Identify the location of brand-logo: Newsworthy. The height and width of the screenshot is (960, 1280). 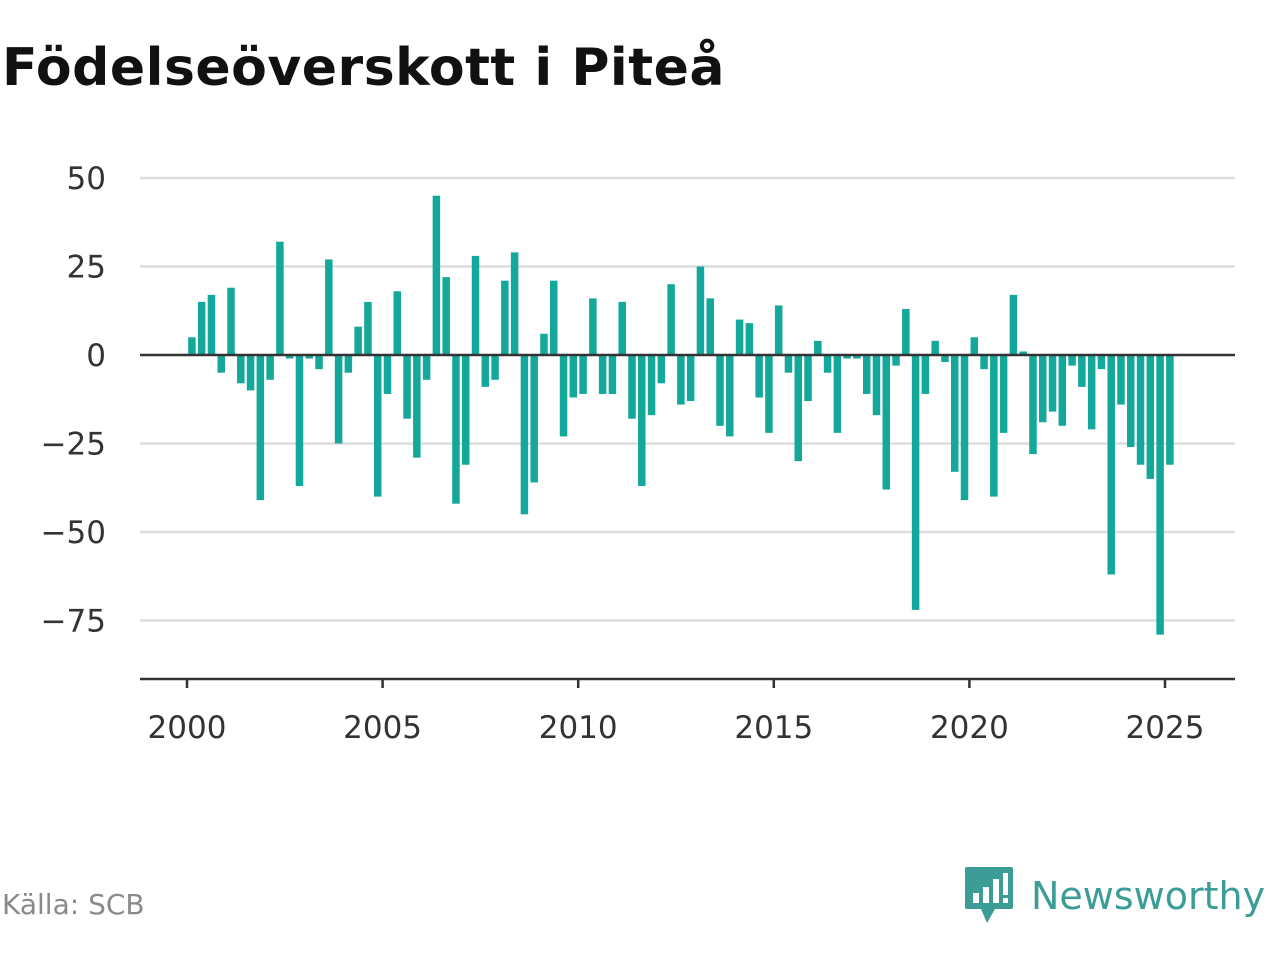
(1114, 896).